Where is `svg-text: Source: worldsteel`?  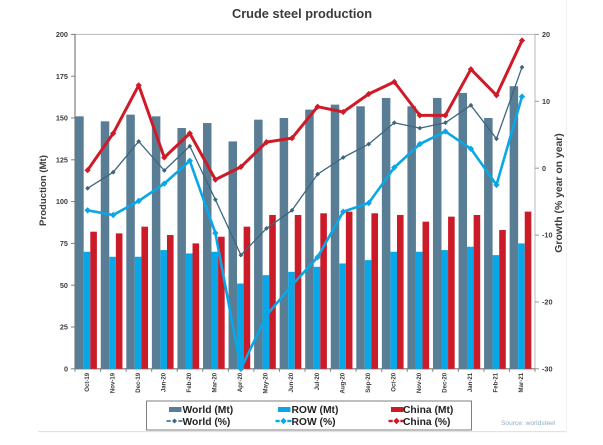 svg-text: Source: worldsteel is located at coordinates (528, 423).